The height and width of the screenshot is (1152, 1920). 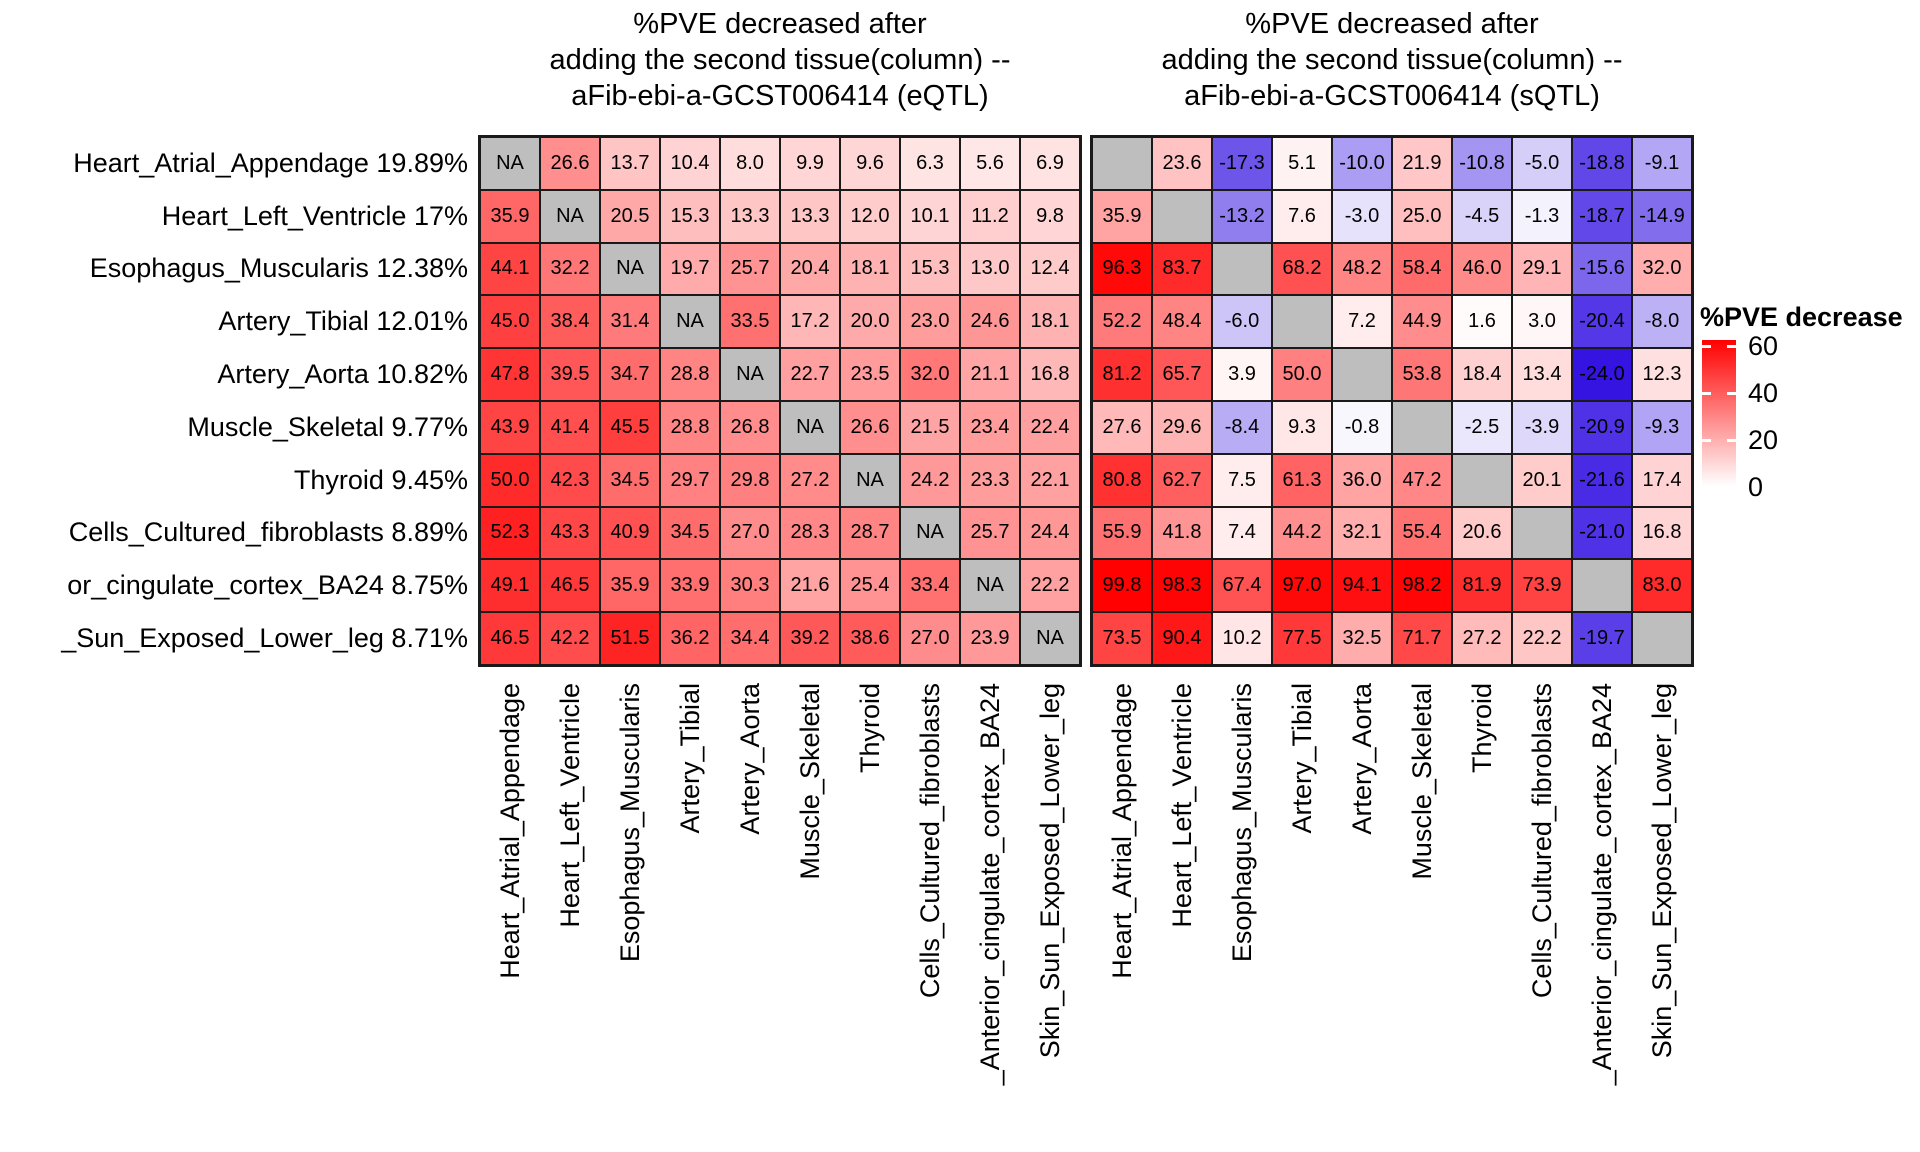 I want to click on heatmap-cell-sQTL-r9-c6: 27.2, so click(x=1482, y=638).